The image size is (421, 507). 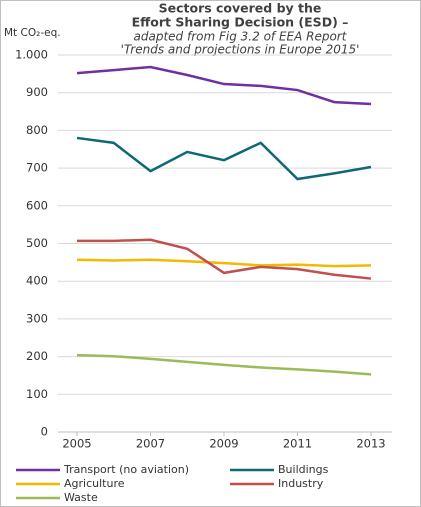 I want to click on x-tick-label: 2013, so click(x=370, y=444).